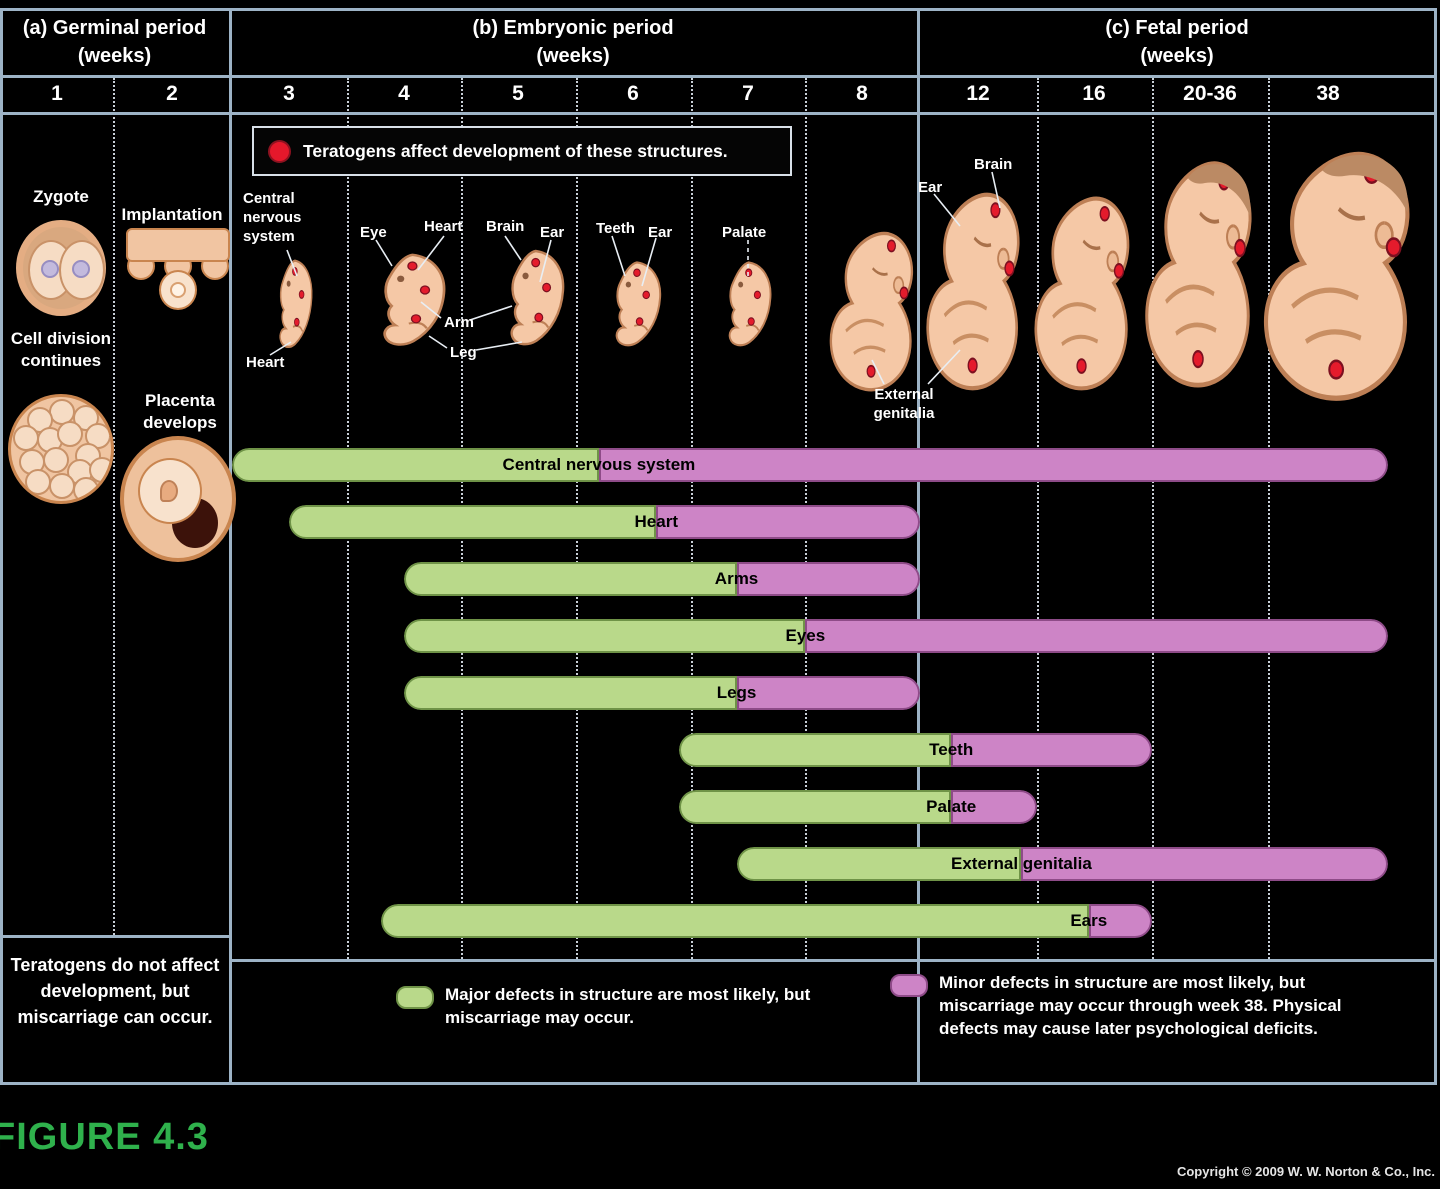 The width and height of the screenshot is (1440, 1189). I want to click on week-label-1: 1, so click(57, 93).